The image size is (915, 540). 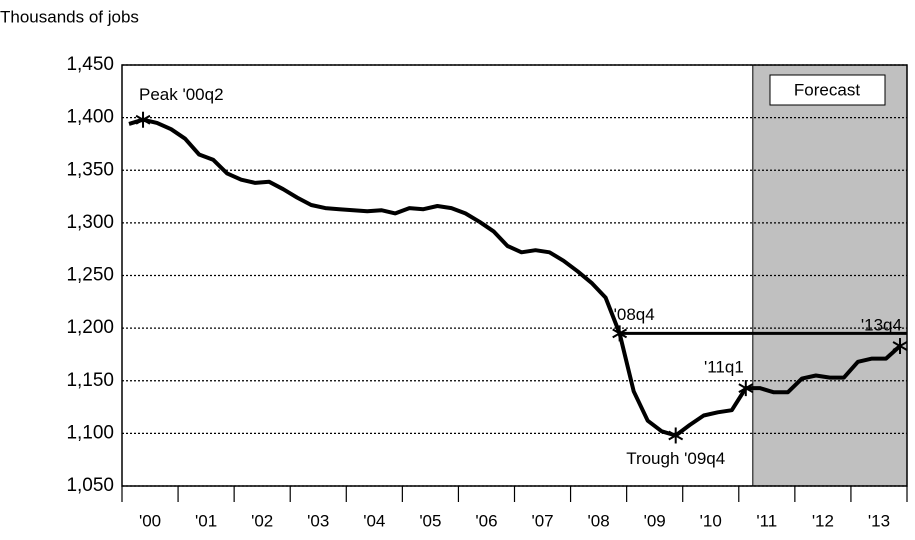 I want to click on y-tick-label: 1,350, so click(x=90, y=169).